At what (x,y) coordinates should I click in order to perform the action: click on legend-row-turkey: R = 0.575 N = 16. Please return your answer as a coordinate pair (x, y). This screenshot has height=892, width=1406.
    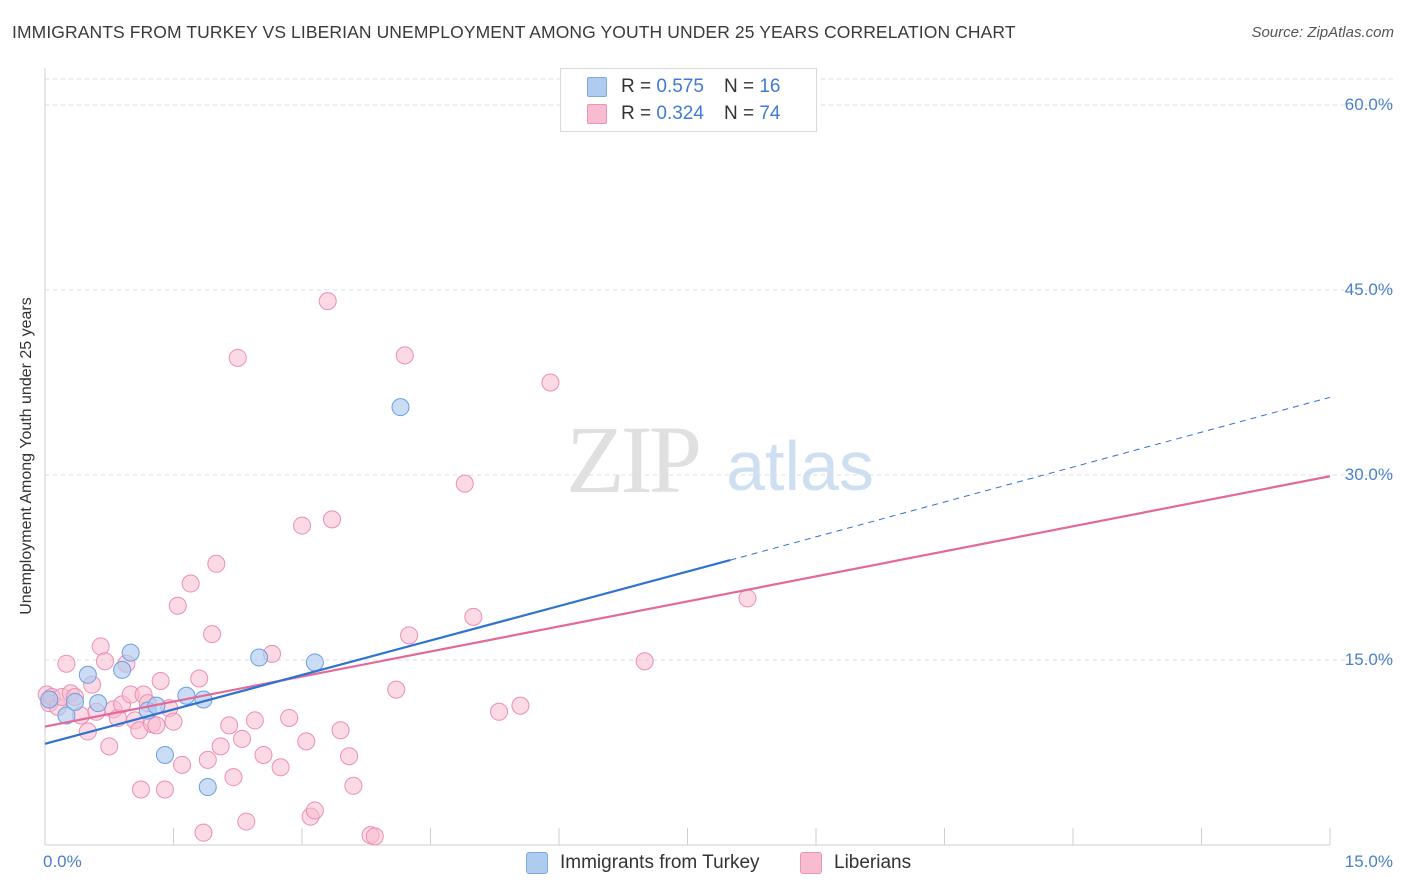
    Looking at the image, I should click on (683, 87).